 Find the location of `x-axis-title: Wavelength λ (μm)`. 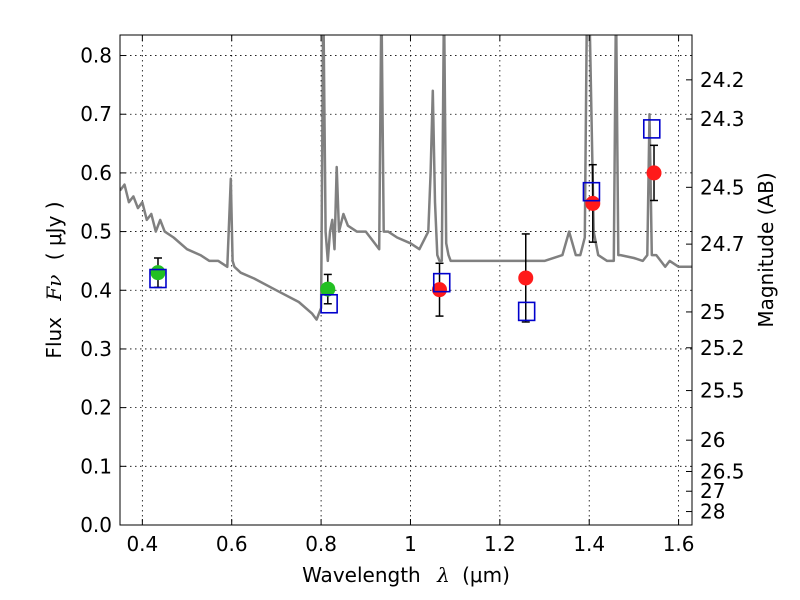

x-axis-title: Wavelength λ (μm) is located at coordinates (406, 575).